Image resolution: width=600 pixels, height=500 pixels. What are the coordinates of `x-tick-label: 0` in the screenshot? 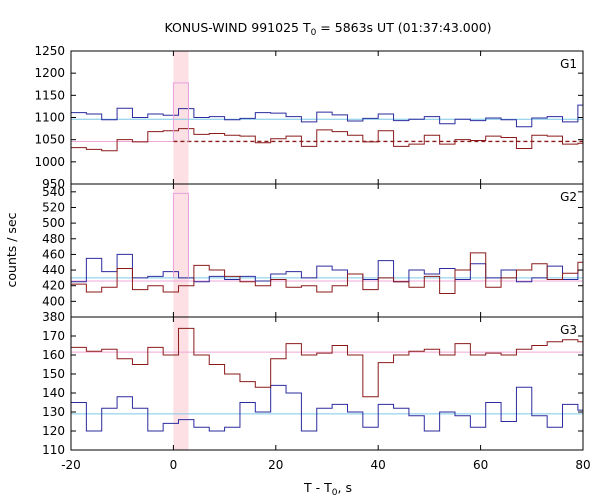 It's located at (174, 465).